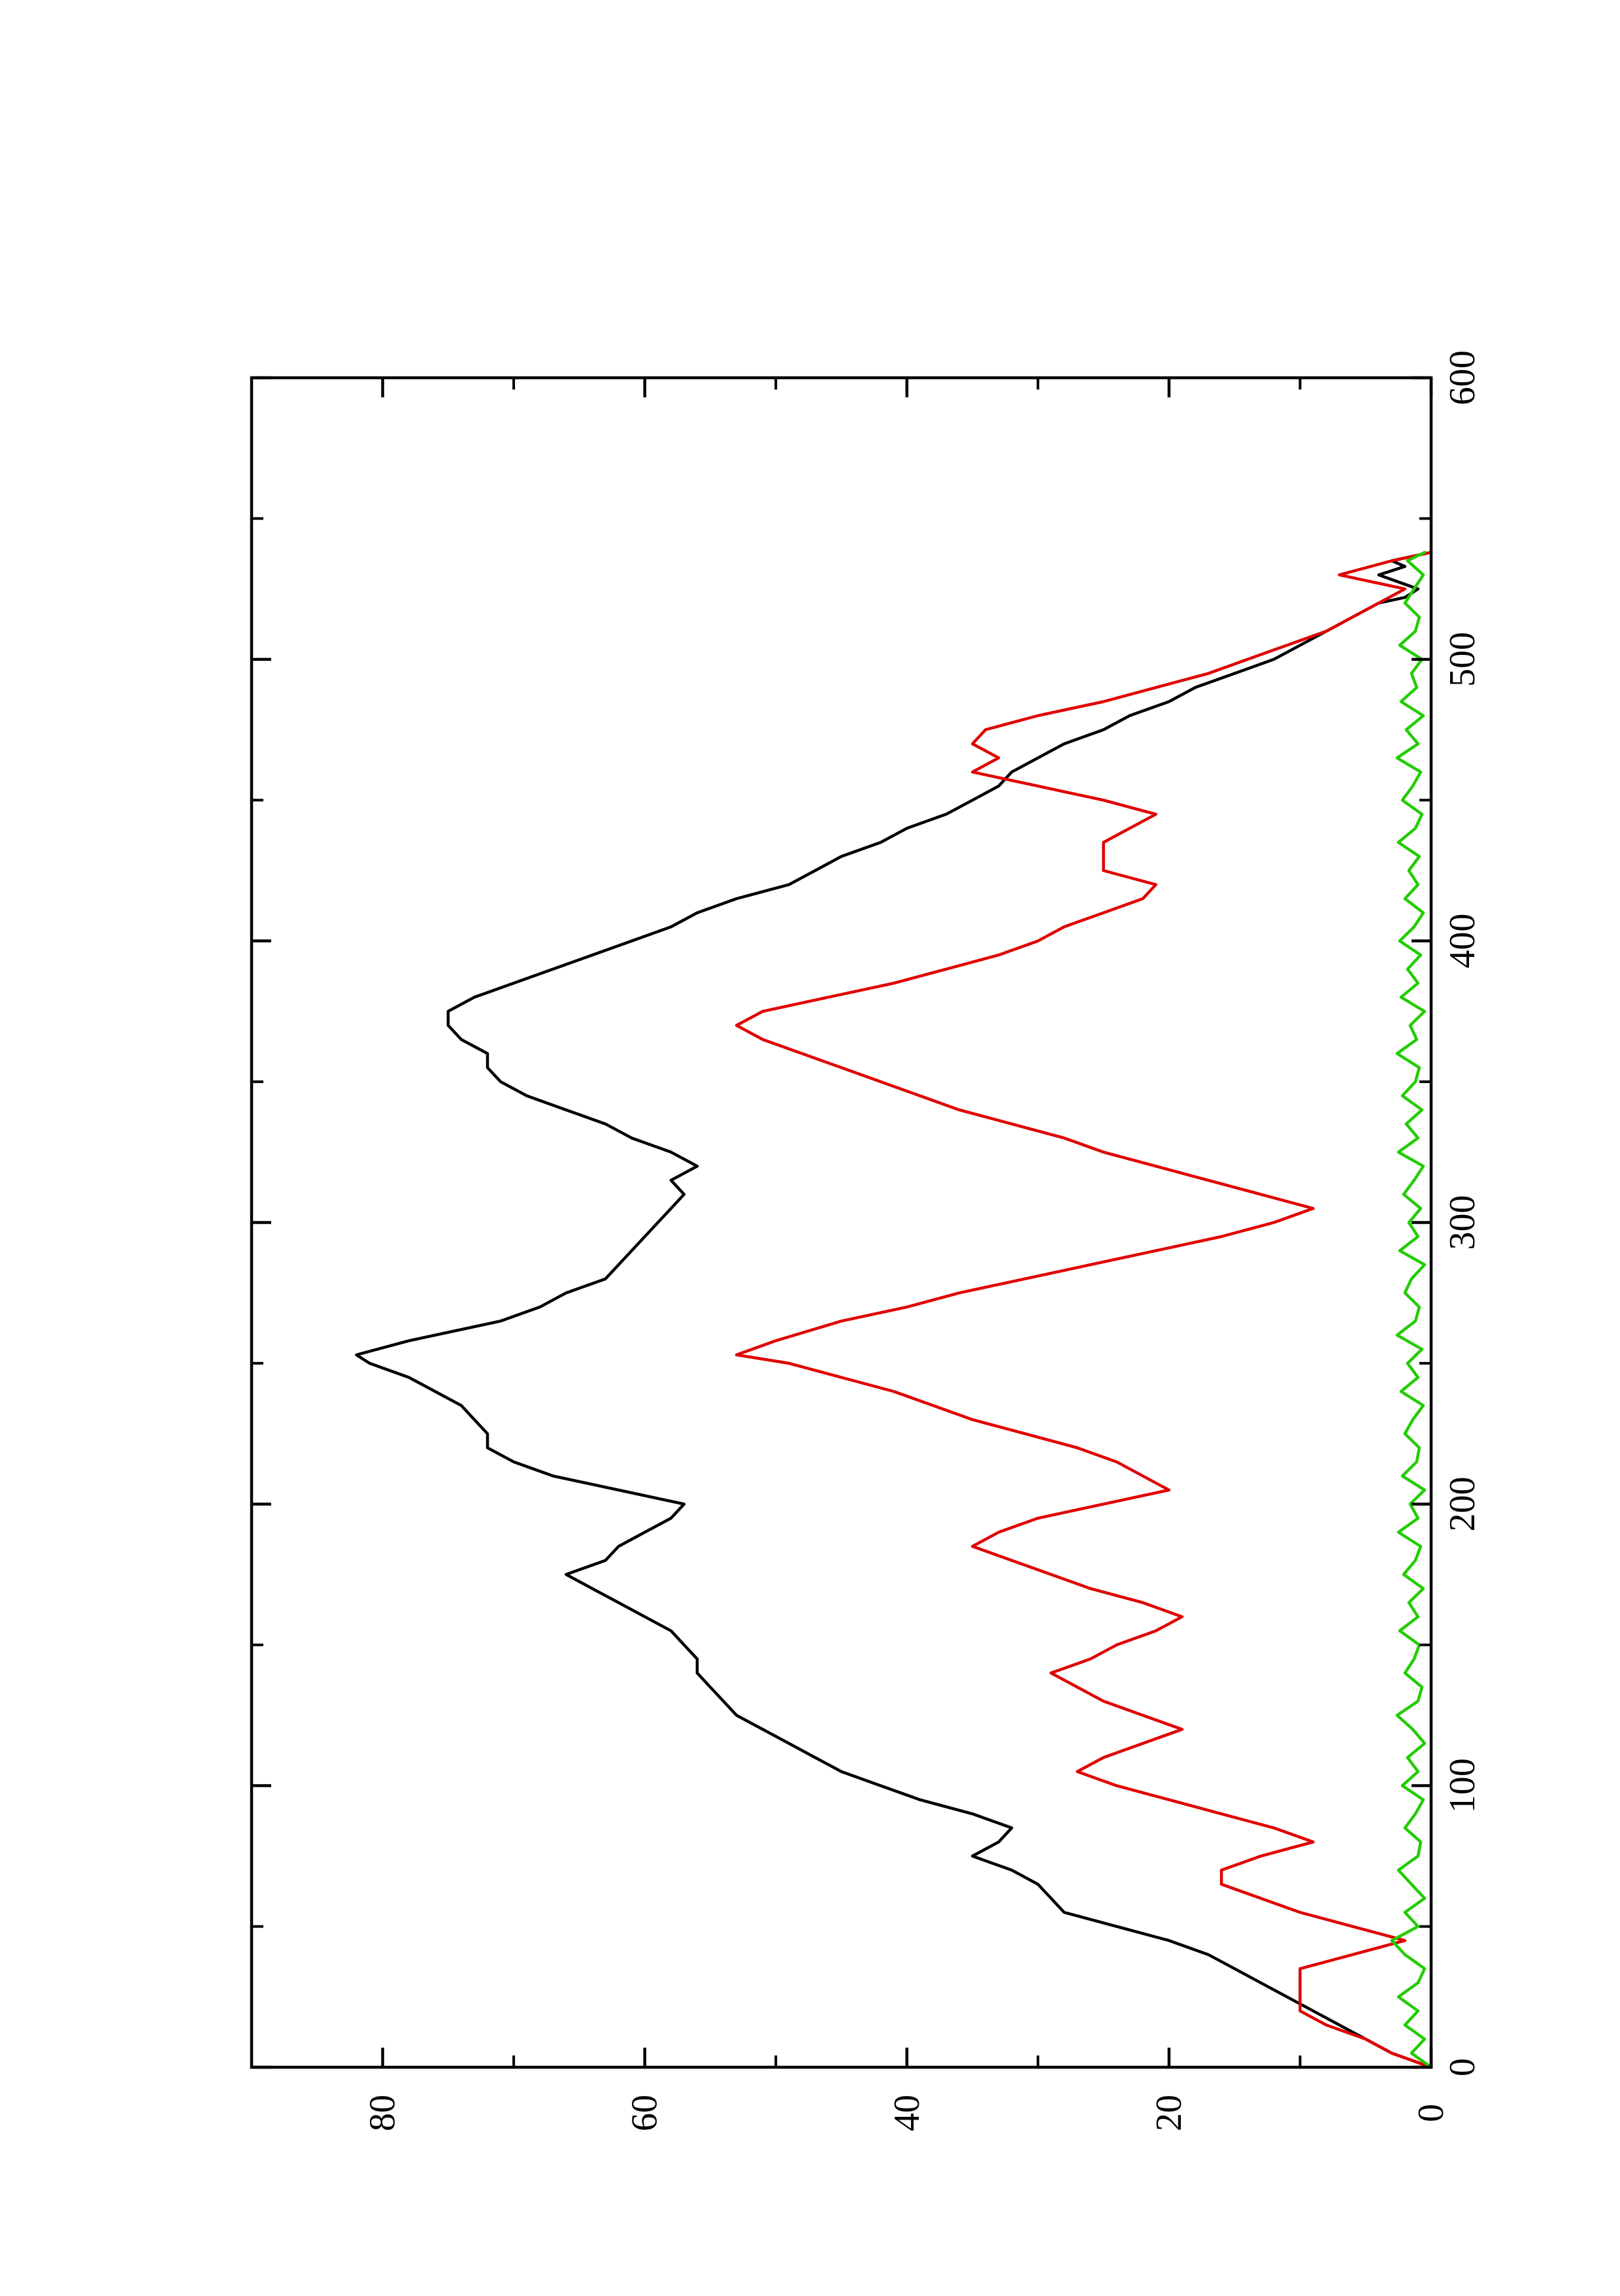 The width and height of the screenshot is (1620, 2296). What do you see at coordinates (1462, 2067) in the screenshot?
I see `x-tick-label: 0` at bounding box center [1462, 2067].